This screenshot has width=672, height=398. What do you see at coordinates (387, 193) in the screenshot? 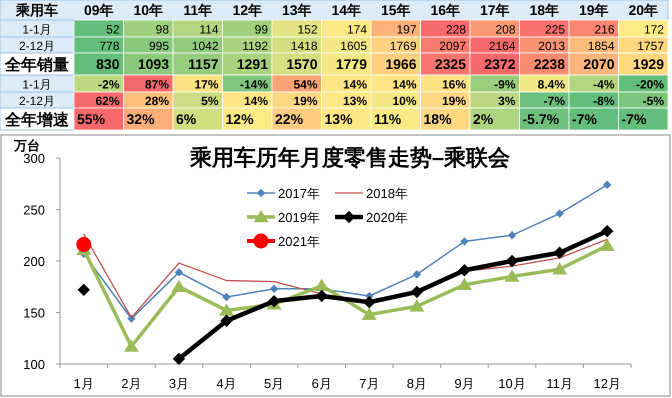
I see `legend-label: 2018年` at bounding box center [387, 193].